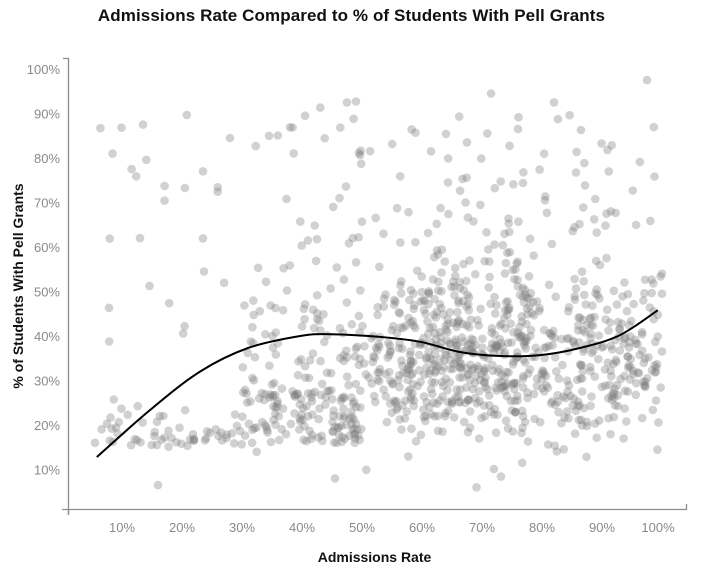 Image resolution: width=703 pixels, height=571 pixels. Describe the element at coordinates (602, 527) in the screenshot. I see `x-tick-label: 90%` at that location.